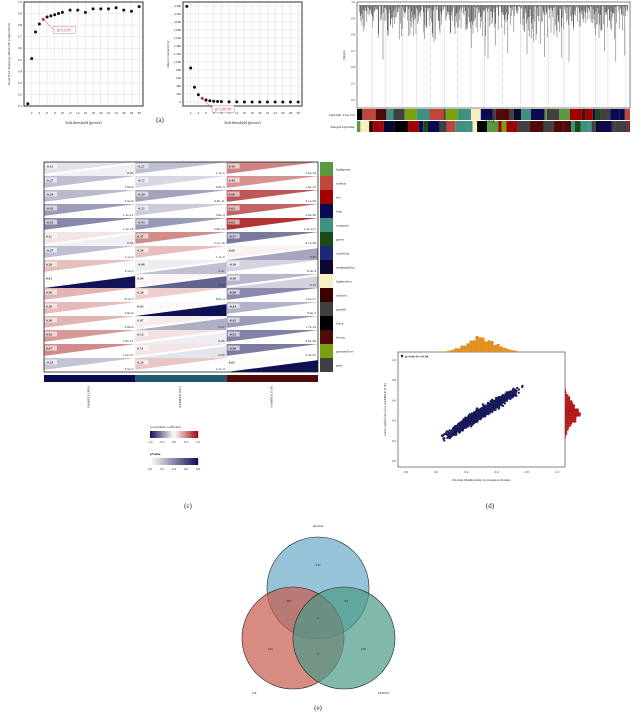  Describe the element at coordinates (252, 113) in the screenshot. I see `x-tick-label: 18` at that location.